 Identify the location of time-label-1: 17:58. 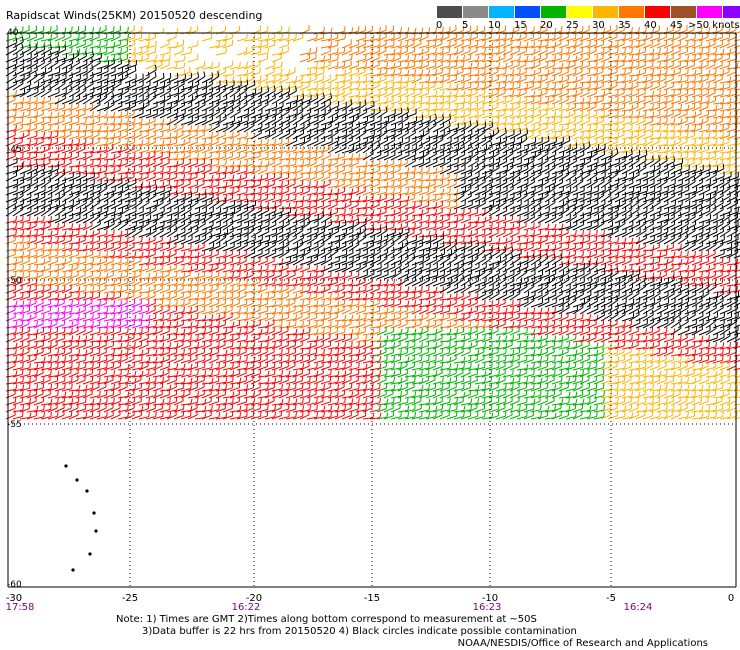
(20, 607).